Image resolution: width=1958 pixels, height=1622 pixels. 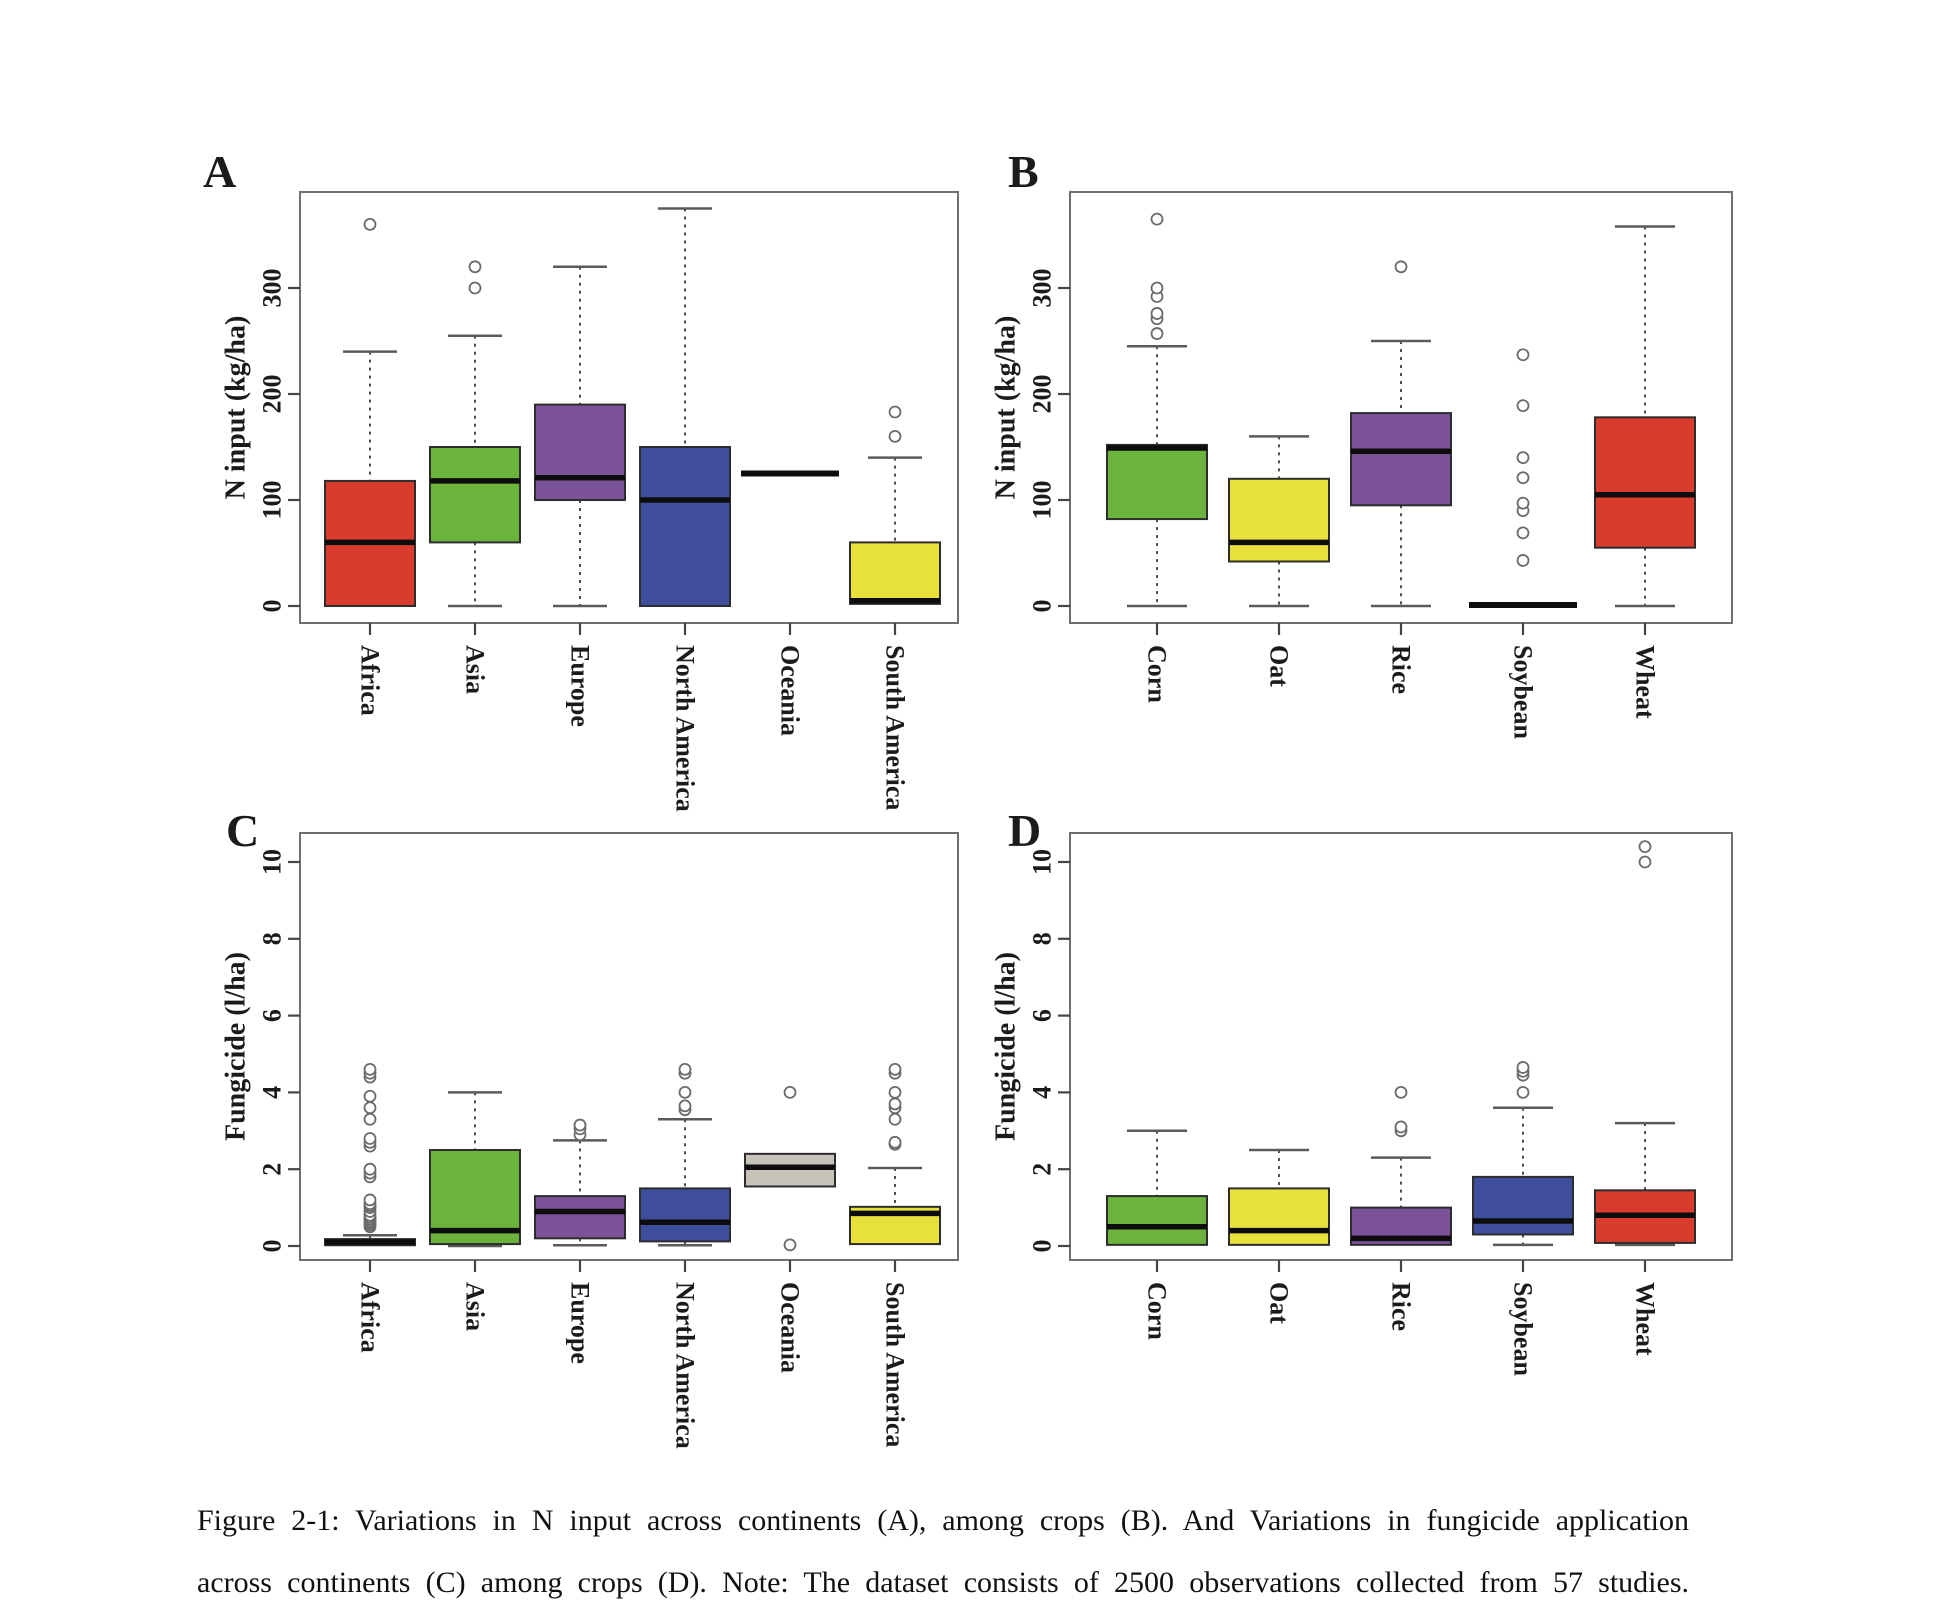 I want to click on box-oceania, so click(x=790, y=1169).